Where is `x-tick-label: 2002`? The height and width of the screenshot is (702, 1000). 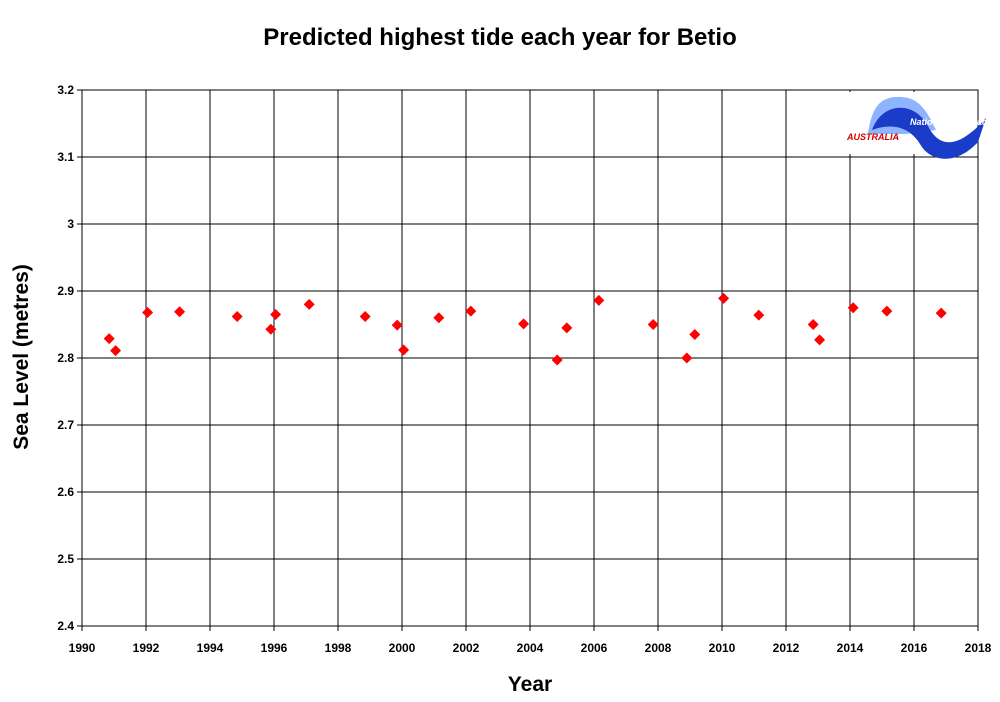
x-tick-label: 2002 is located at coordinates (466, 648).